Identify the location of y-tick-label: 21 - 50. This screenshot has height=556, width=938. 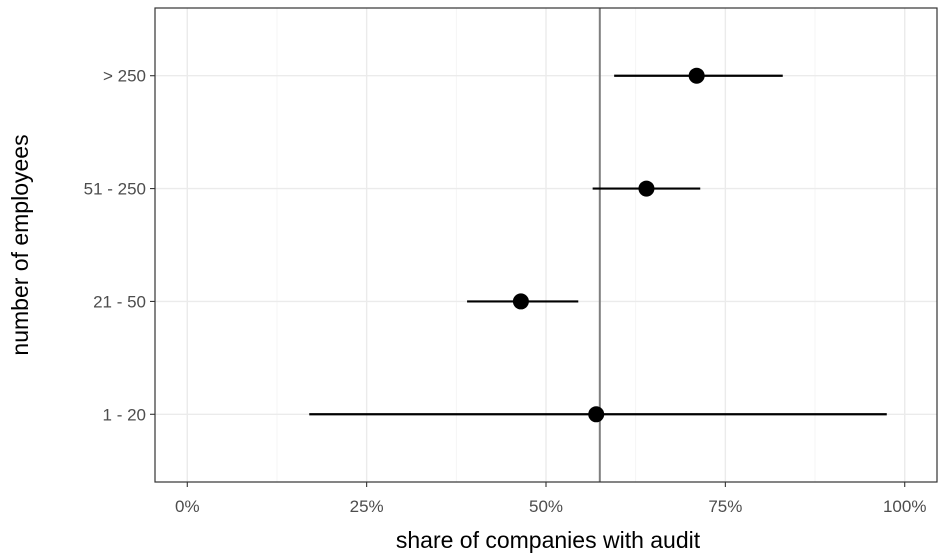
(119, 301).